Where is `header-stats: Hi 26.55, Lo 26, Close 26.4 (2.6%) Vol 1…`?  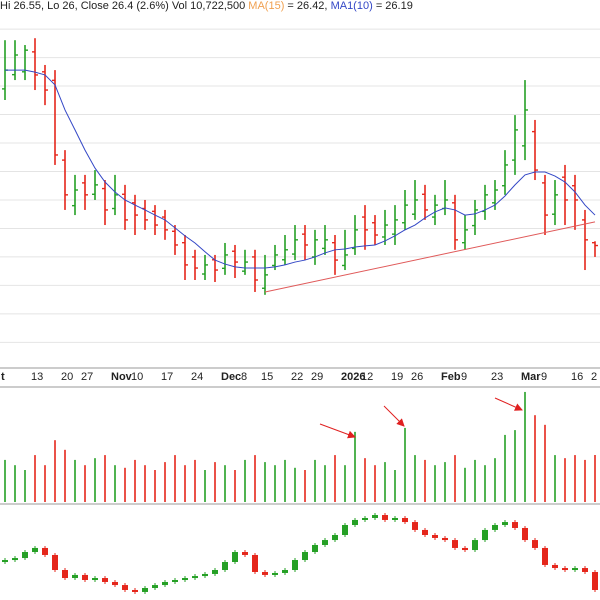
header-stats: Hi 26.55, Lo 26, Close 26.4 (2.6%) Vol 1… is located at coordinates (122, 6).